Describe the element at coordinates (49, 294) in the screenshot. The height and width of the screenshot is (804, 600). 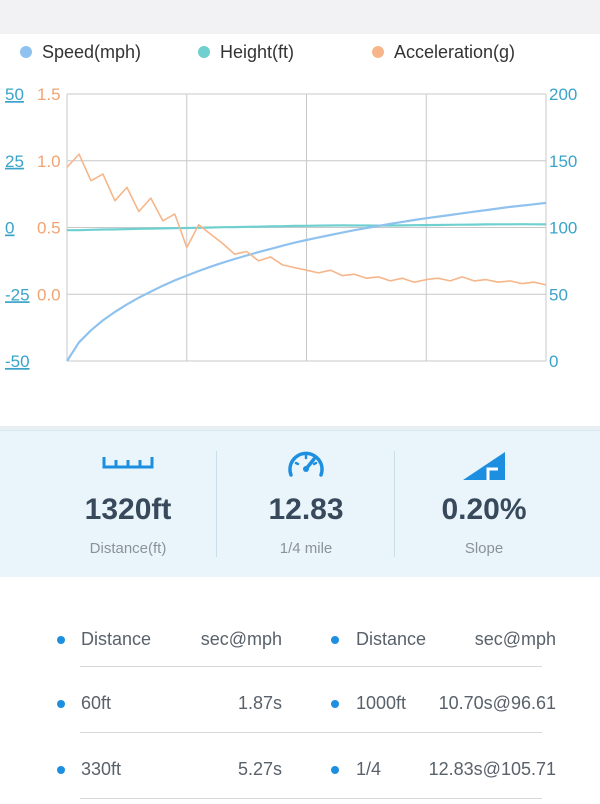
I see `acceleration-axis-tick: 0.0` at that location.